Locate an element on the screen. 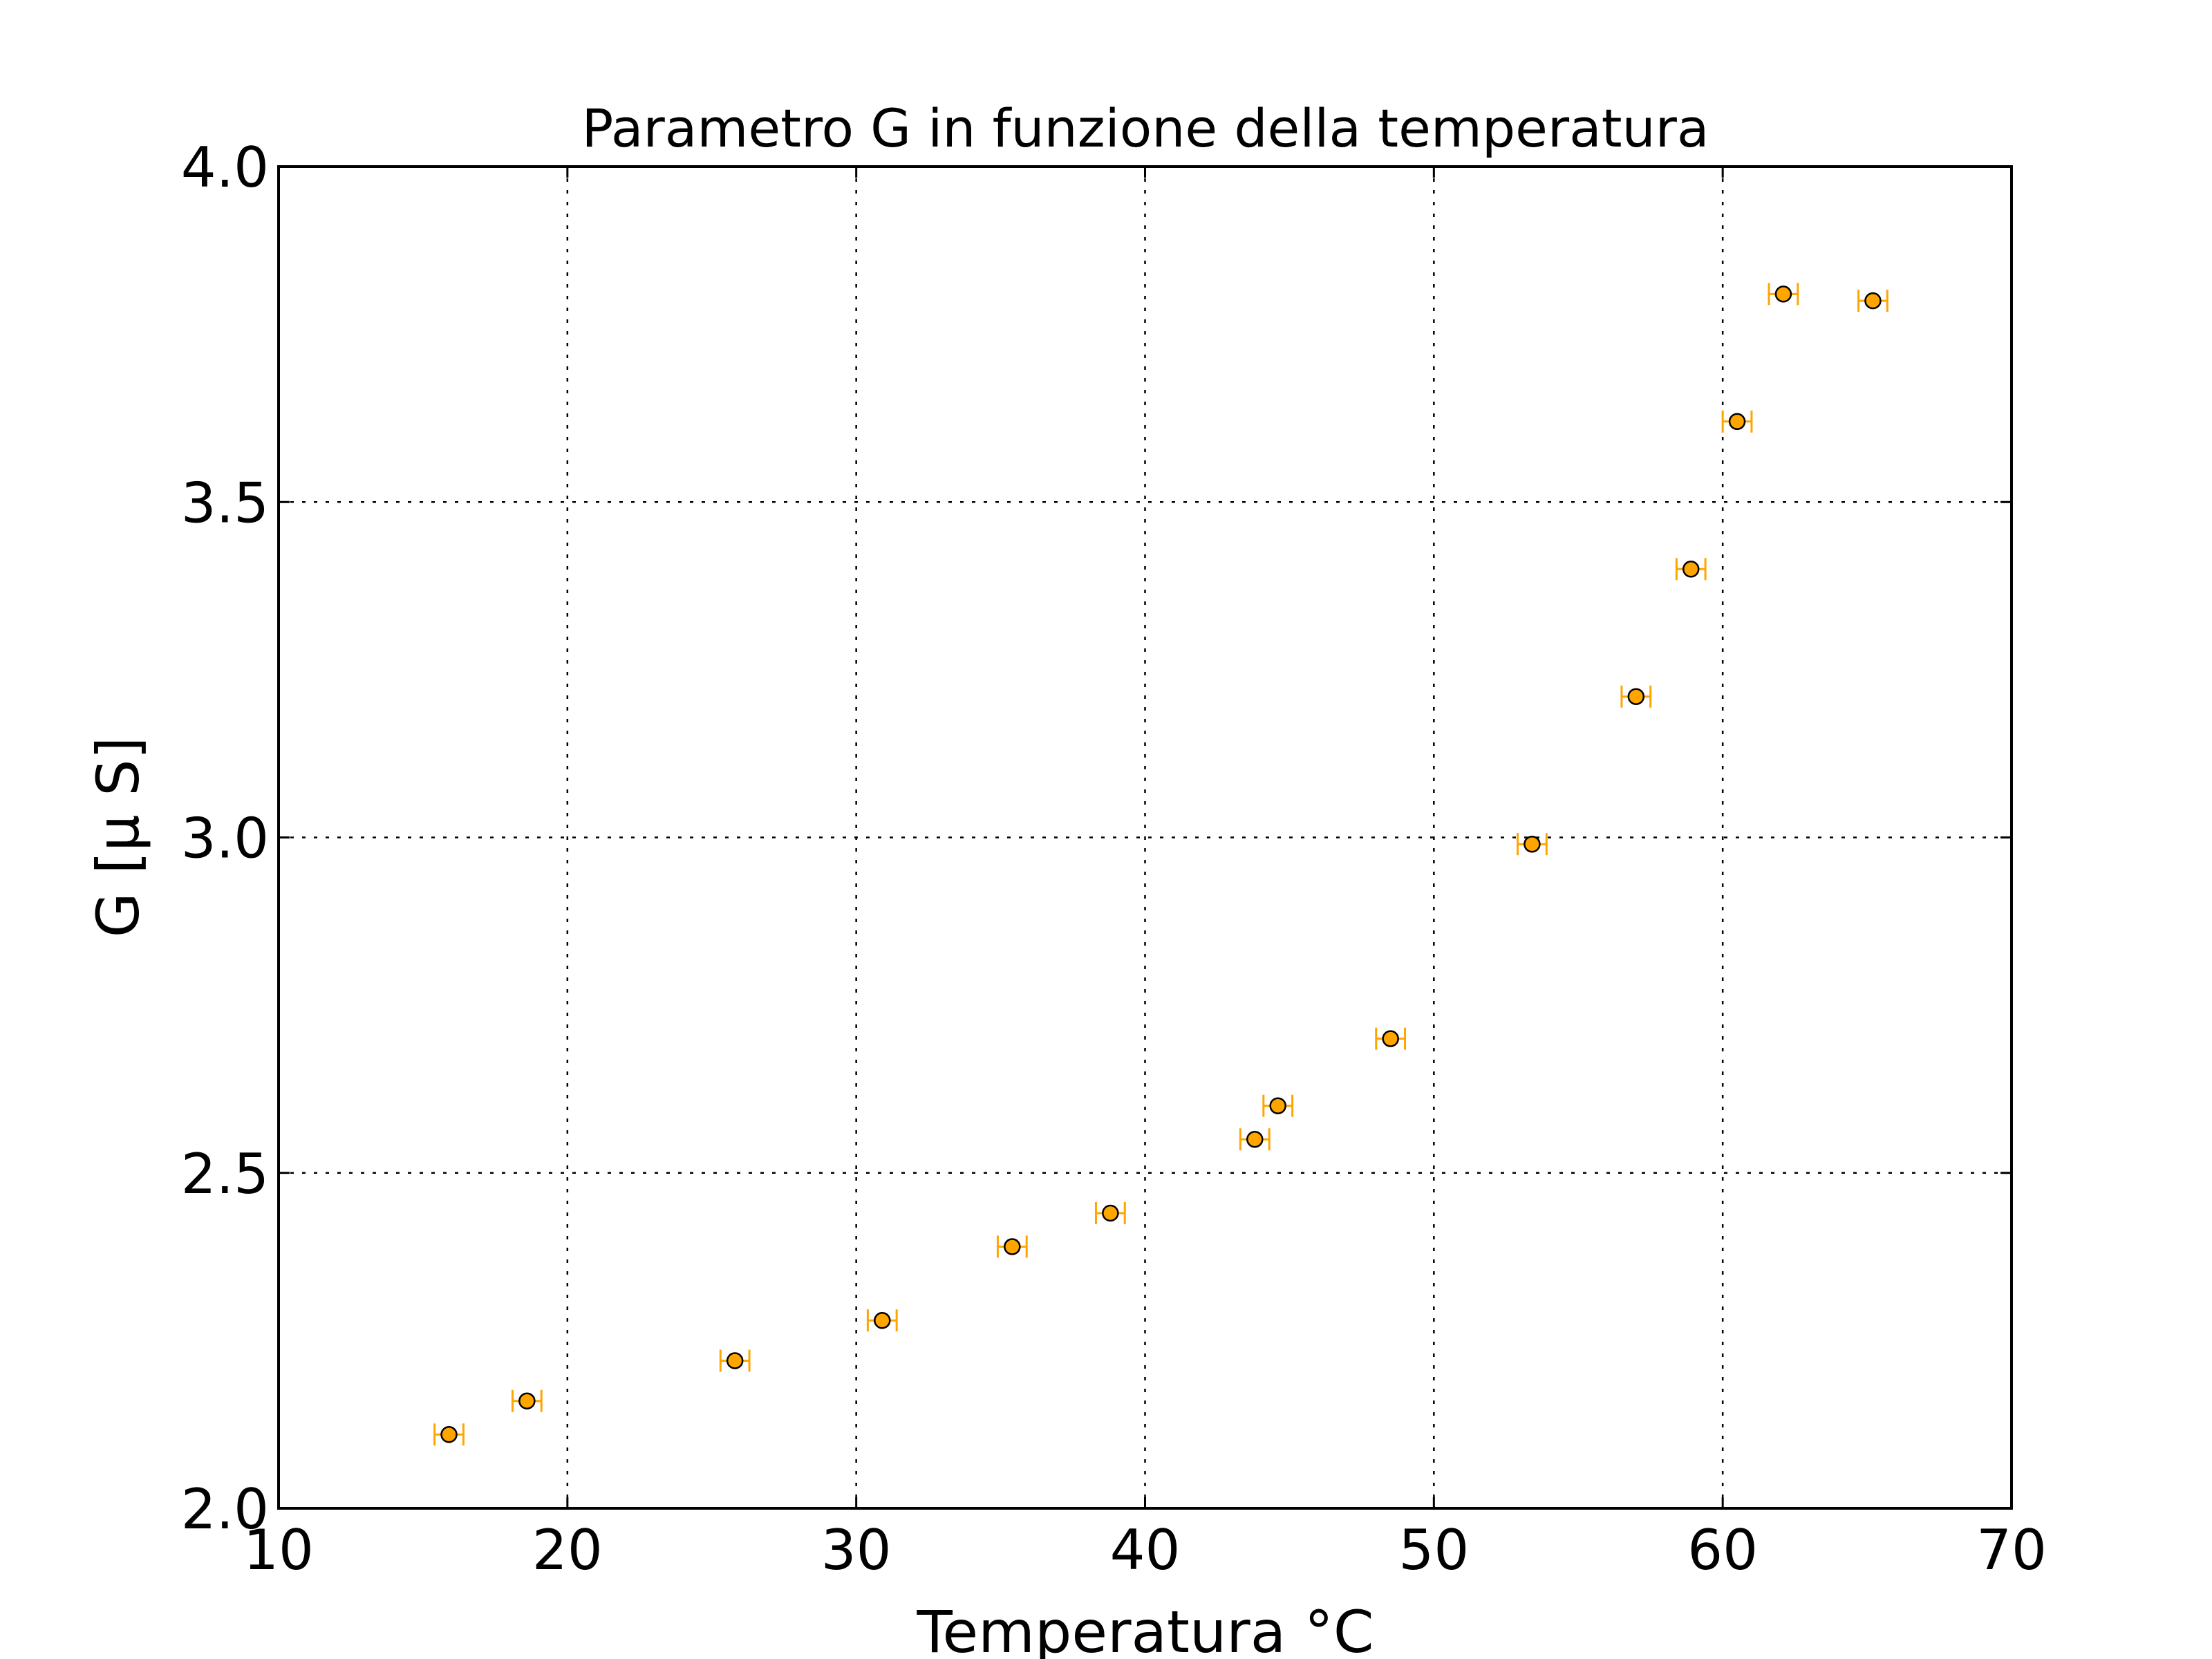  x-tick-label: 20 is located at coordinates (567, 1550).